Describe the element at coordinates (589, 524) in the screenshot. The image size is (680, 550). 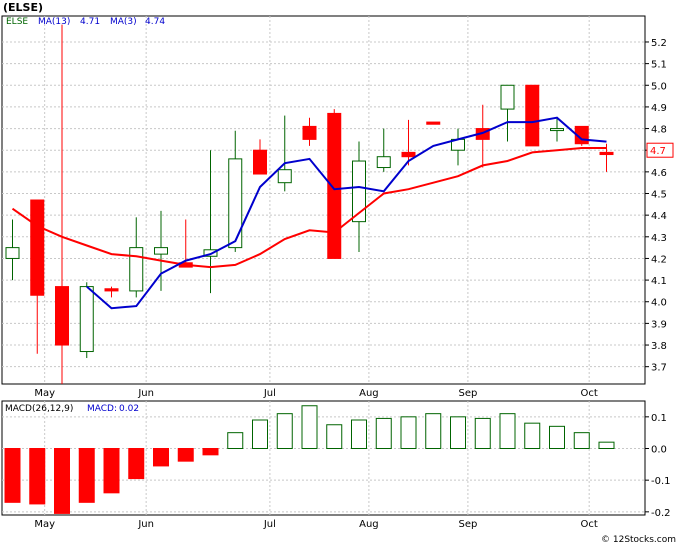
I see `macd-month-label: Oct` at that location.